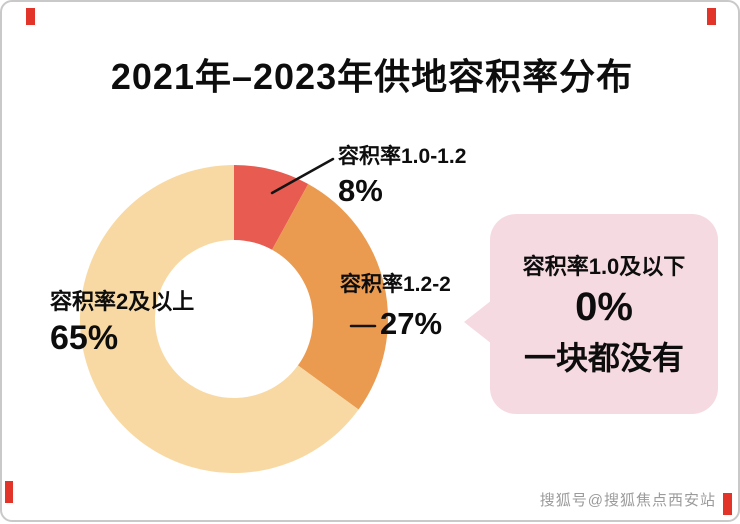 The height and width of the screenshot is (524, 740). I want to click on corner-mark-top-left, so click(30, 16).